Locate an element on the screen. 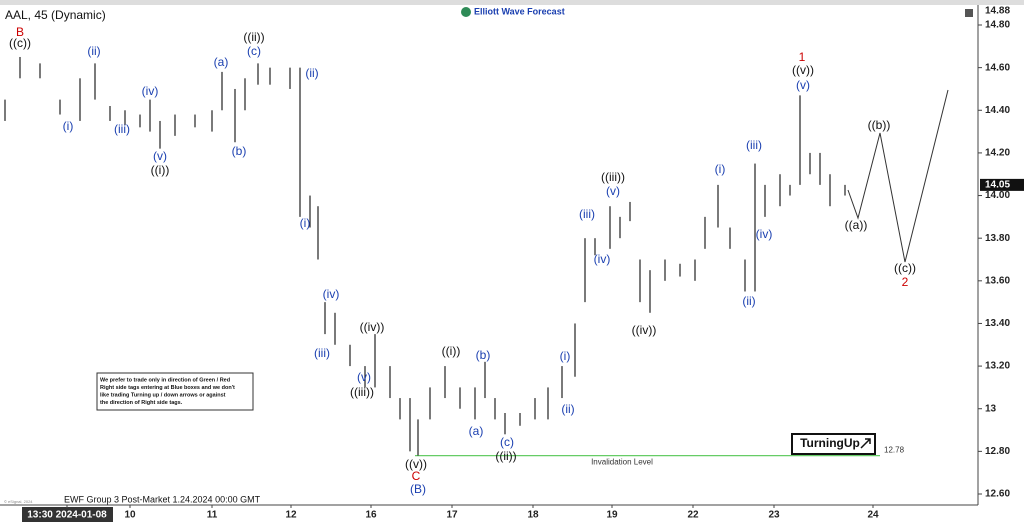  projection-path is located at coordinates (898, 176).